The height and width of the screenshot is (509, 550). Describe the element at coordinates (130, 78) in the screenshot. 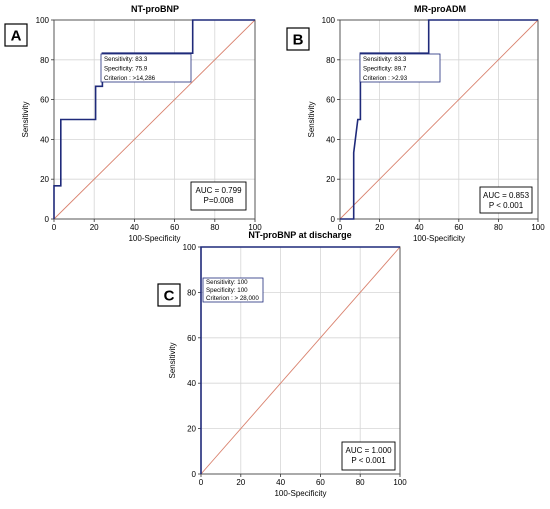

I see `criterion-line: Criterion : >14,286` at that location.